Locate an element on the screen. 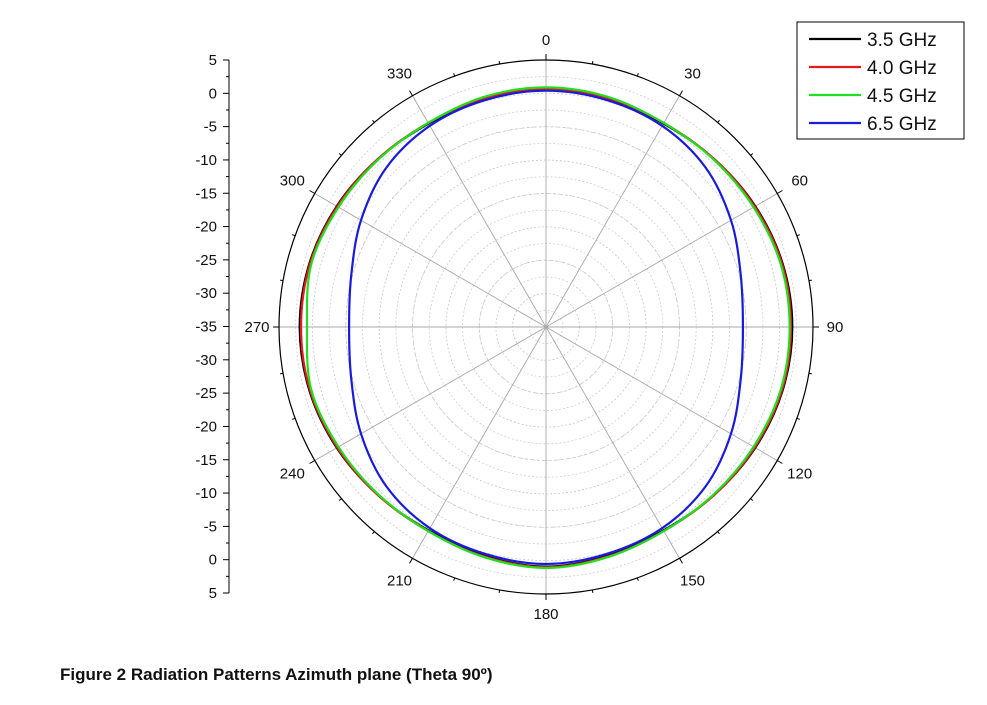  angle-label: 30 is located at coordinates (692, 73).